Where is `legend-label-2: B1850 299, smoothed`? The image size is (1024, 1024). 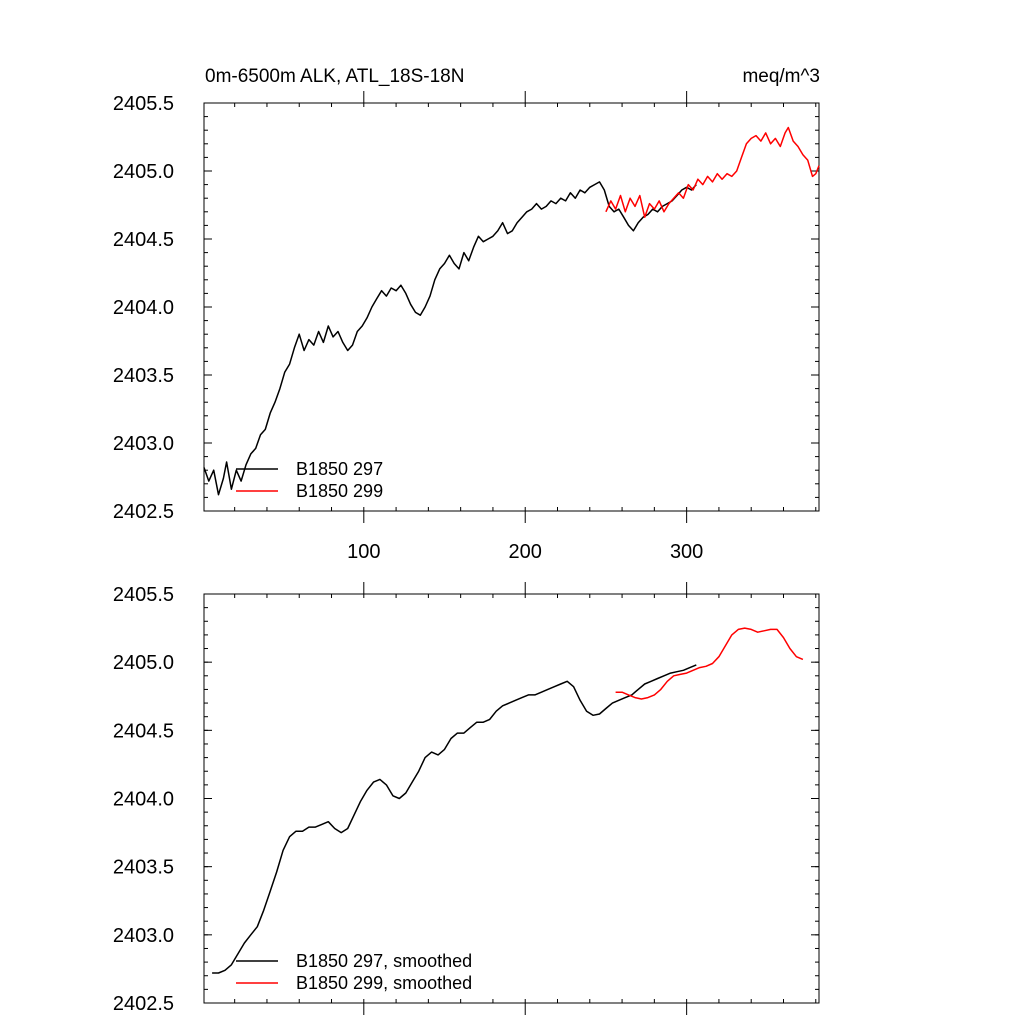
legend-label-2: B1850 299, smoothed is located at coordinates (384, 983).